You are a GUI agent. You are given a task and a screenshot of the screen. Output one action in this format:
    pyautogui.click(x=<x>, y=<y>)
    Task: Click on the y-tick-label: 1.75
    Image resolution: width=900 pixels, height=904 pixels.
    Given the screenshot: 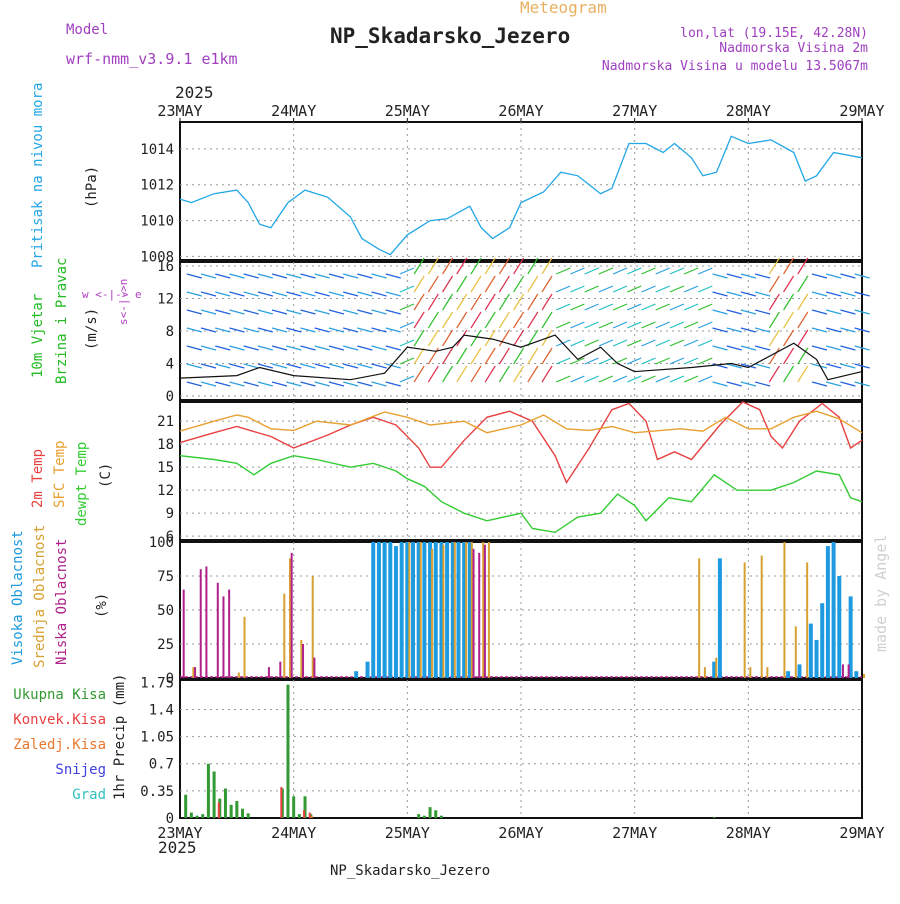 What is the action you would take?
    pyautogui.click(x=157, y=683)
    